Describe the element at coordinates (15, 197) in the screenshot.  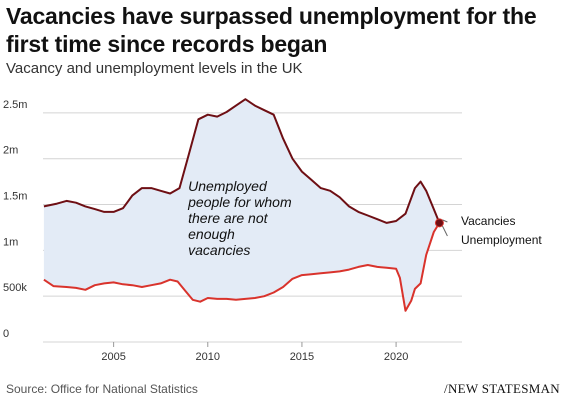
I see `y-tick-label-3: 1.5m` at that location.